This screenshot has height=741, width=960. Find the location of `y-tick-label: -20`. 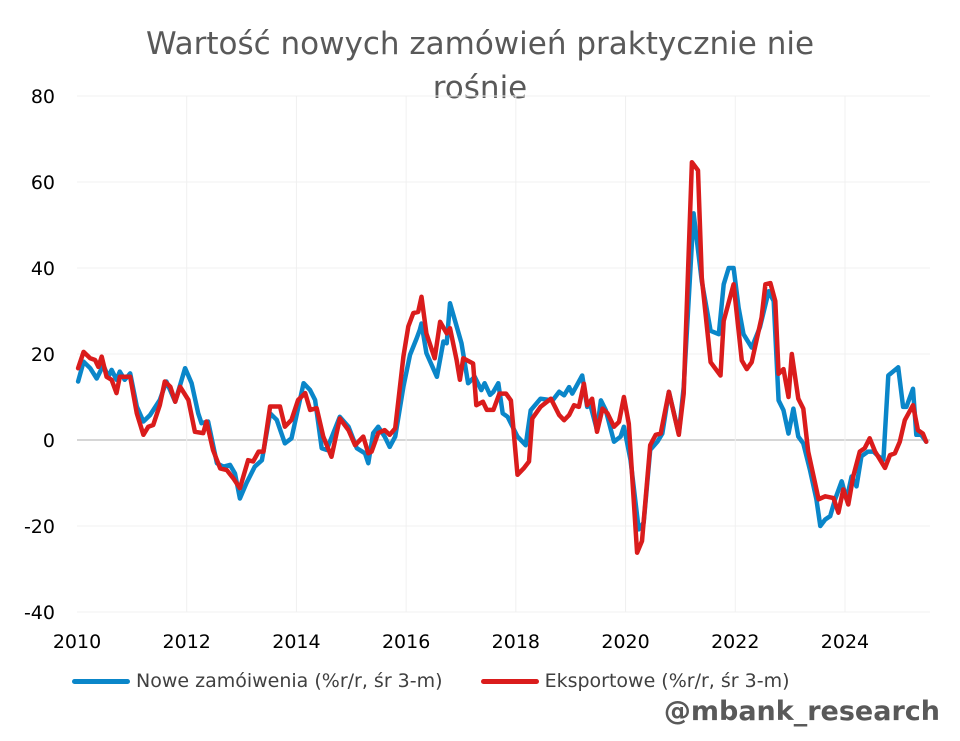

y-tick-label: -20 is located at coordinates (39, 527).